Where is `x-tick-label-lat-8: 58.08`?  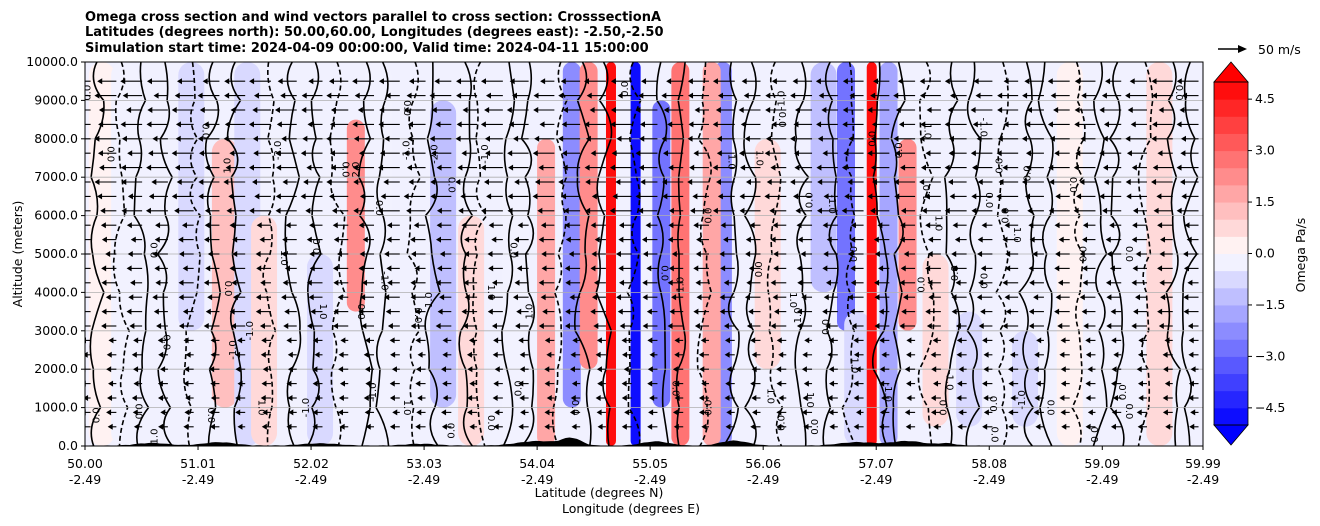
x-tick-label-lat-8: 58.08 is located at coordinates (989, 463).